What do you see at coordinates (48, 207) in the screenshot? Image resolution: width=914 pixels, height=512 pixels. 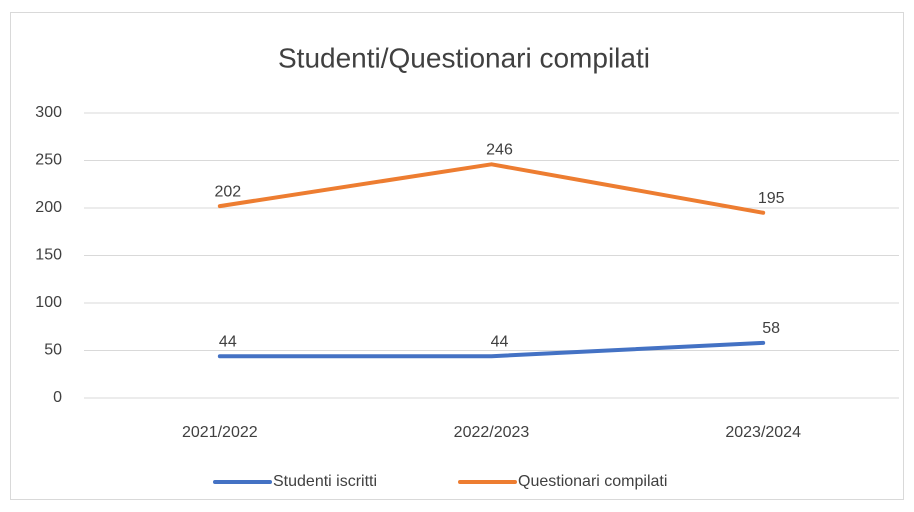 I see `y-tick-label: 200` at bounding box center [48, 207].